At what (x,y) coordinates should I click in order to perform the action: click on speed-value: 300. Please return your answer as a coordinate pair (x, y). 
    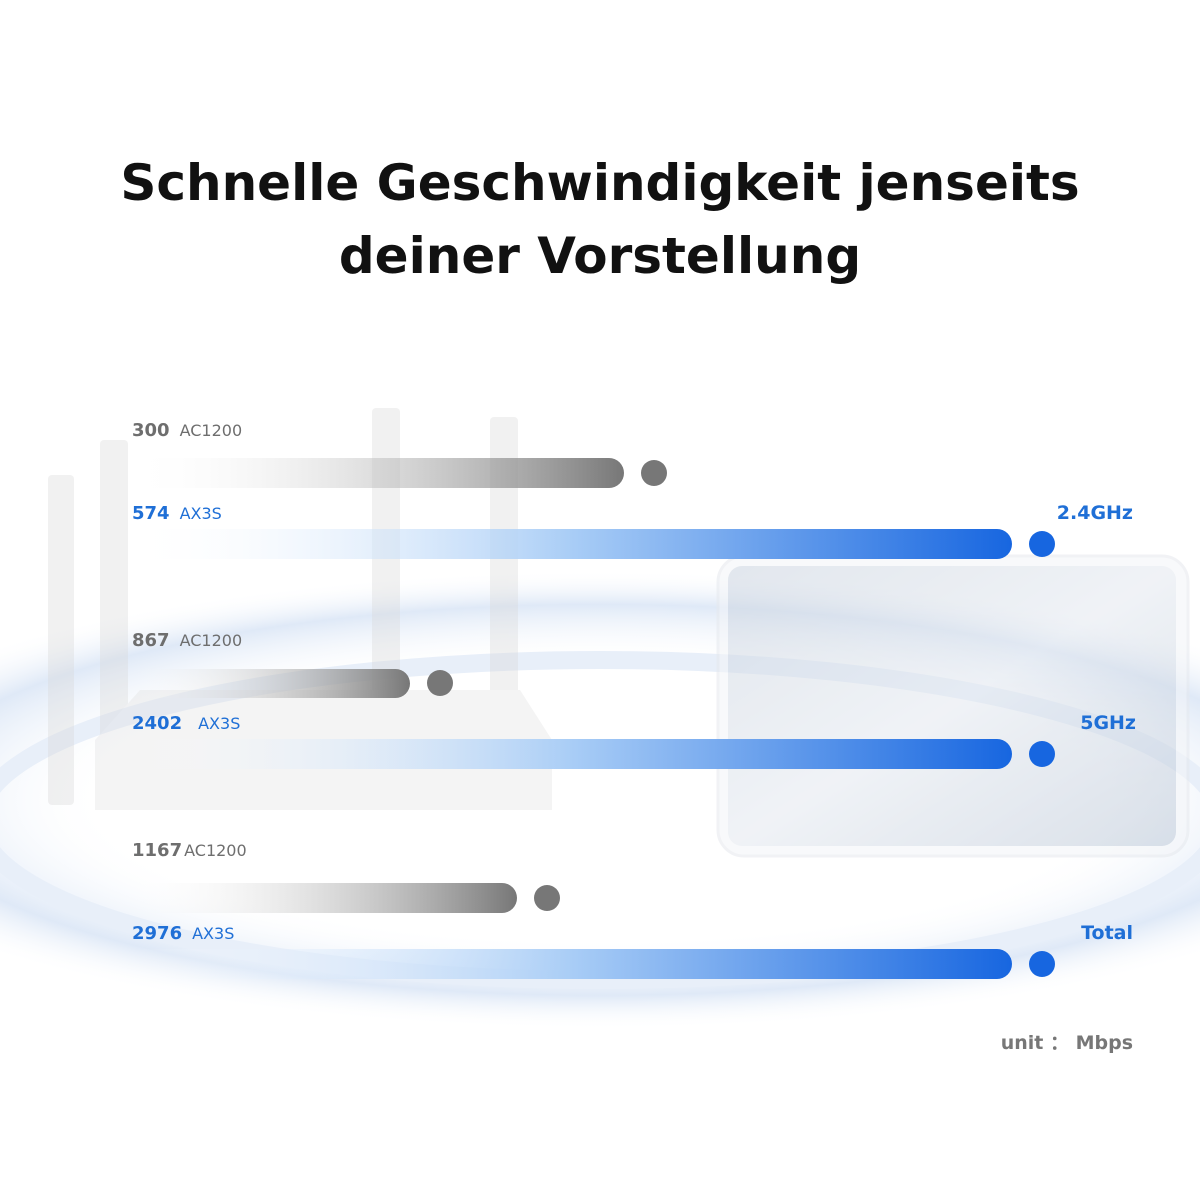
    Looking at the image, I should click on (151, 430).